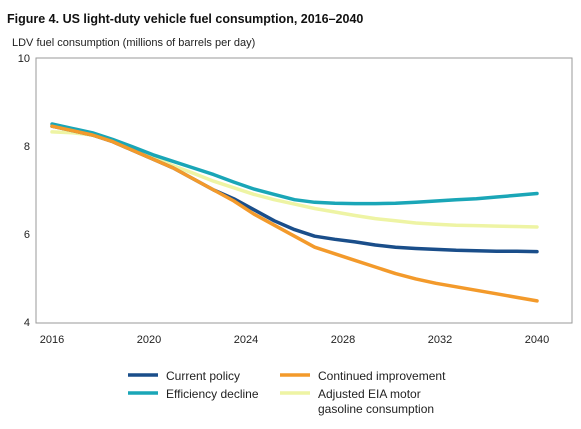  What do you see at coordinates (27, 323) in the screenshot?
I see `y-tick-label-4: 4` at bounding box center [27, 323].